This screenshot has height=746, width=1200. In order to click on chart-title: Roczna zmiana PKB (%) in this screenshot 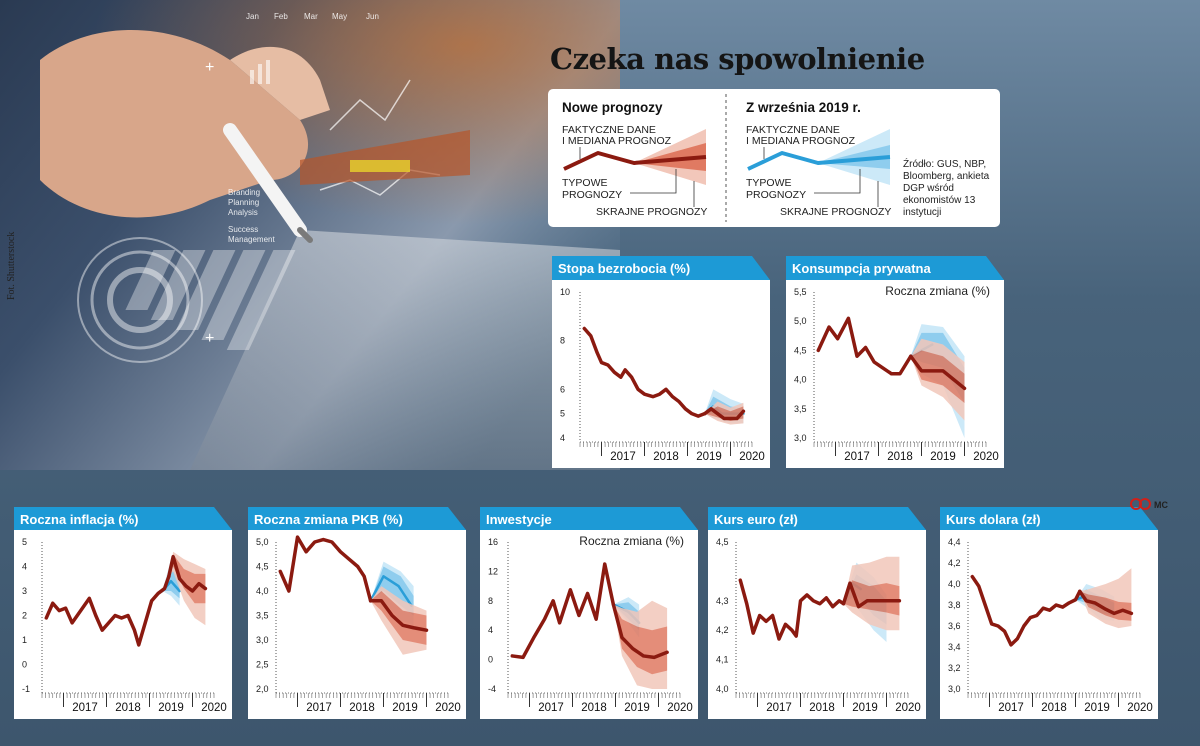, I will do `click(328, 519)`.